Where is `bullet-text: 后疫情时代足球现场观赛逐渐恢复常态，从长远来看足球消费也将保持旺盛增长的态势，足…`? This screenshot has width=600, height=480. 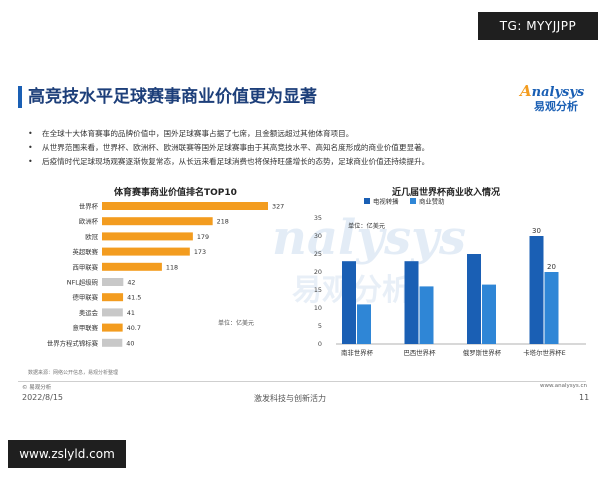
bullet-text: 后疫情时代足球现场观赛逐渐恢复常态，从长远来看足球消费也将保持旺盛增长的态势，足… is located at coordinates (236, 161).